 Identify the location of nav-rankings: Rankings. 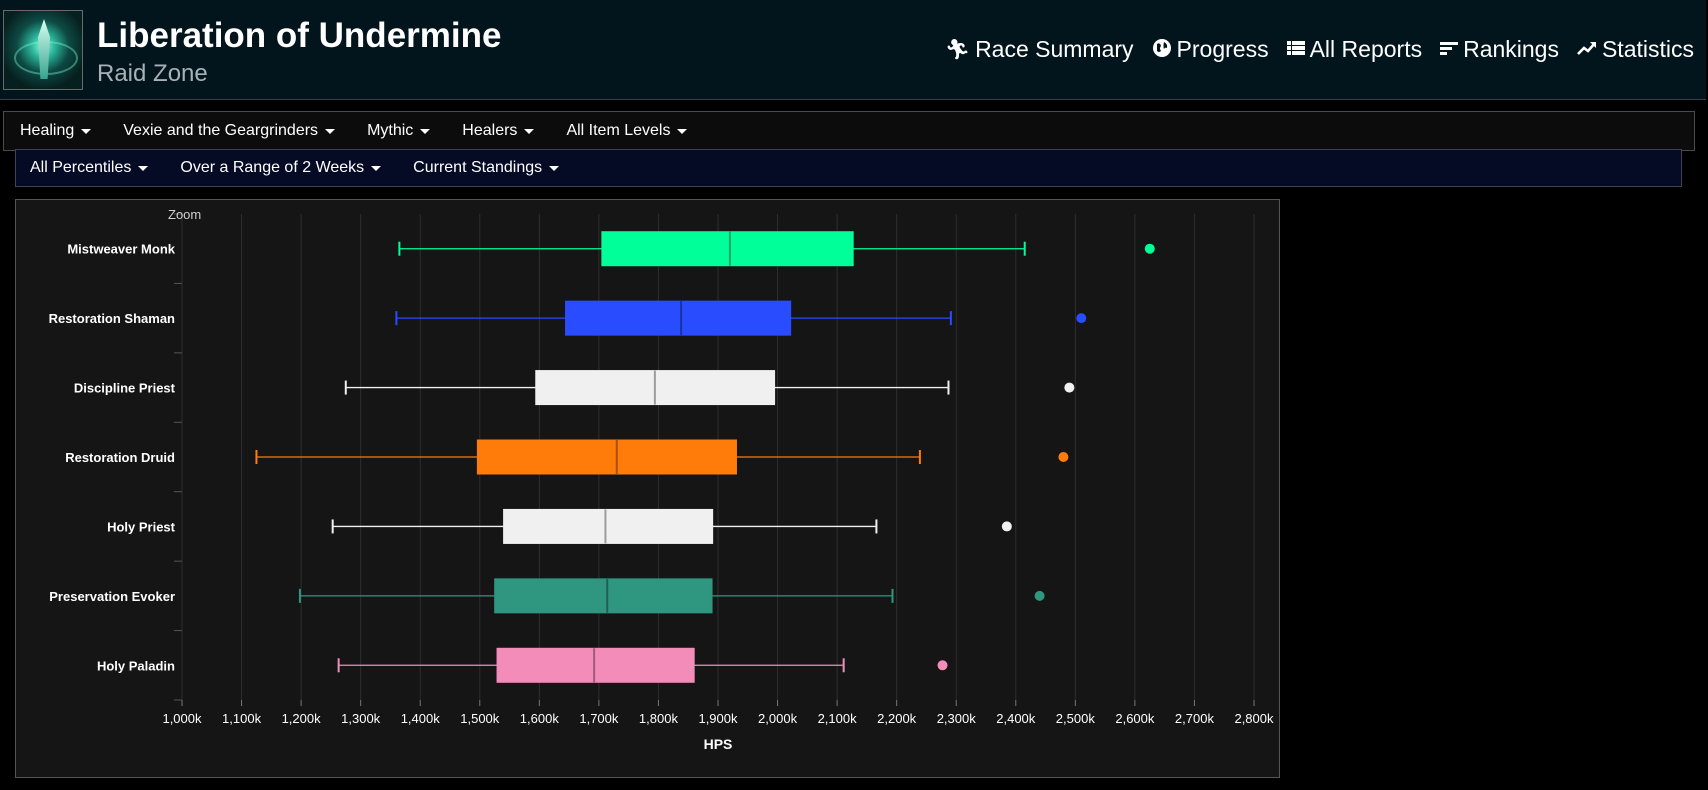
(1499, 49).